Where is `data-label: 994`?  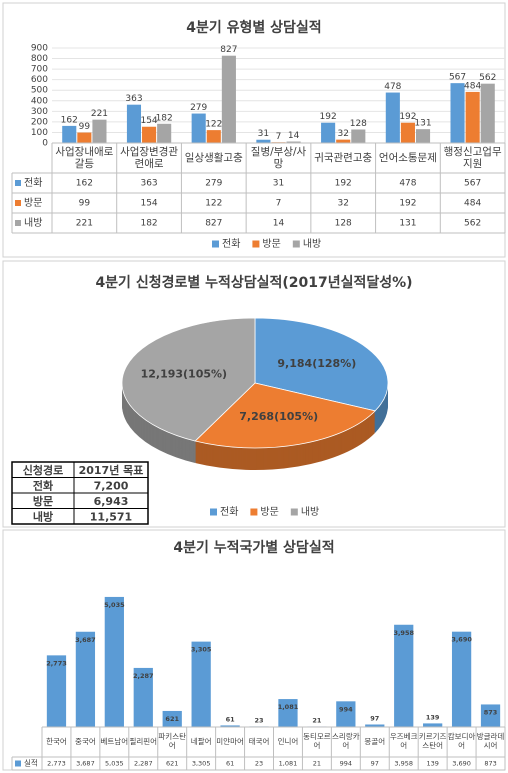 data-label: 994 is located at coordinates (346, 709).